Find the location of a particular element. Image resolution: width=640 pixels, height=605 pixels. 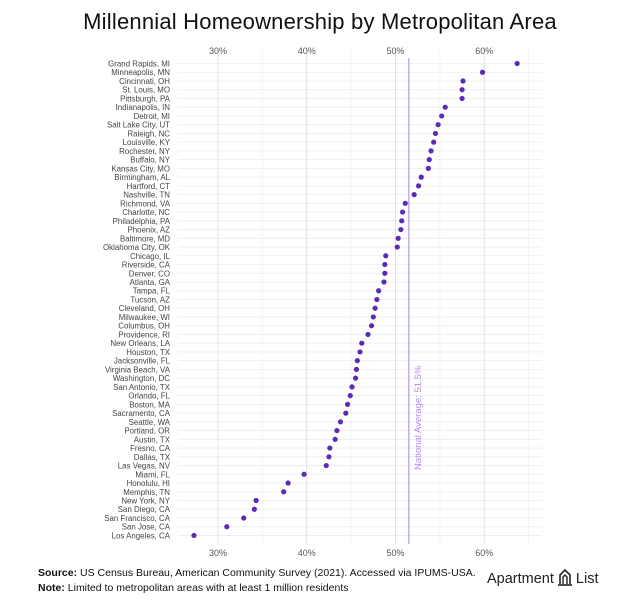

metro-label: Boston, MA is located at coordinates (150, 404).